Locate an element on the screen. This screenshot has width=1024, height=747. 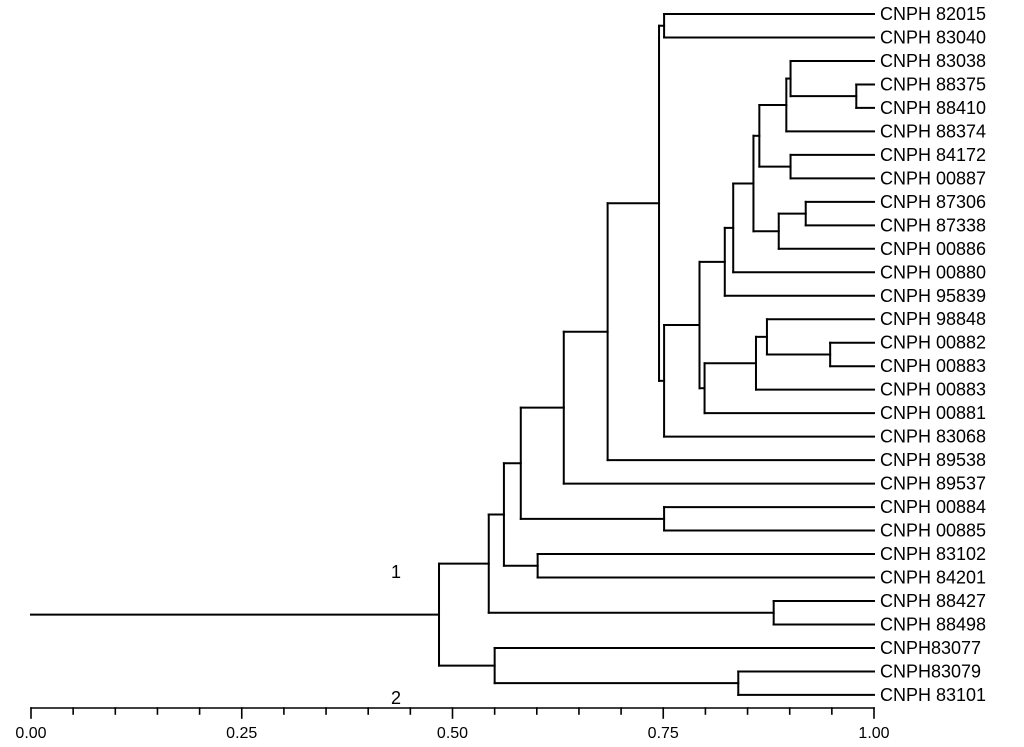
leaf-label: CNPH 84201 is located at coordinates (933, 578).